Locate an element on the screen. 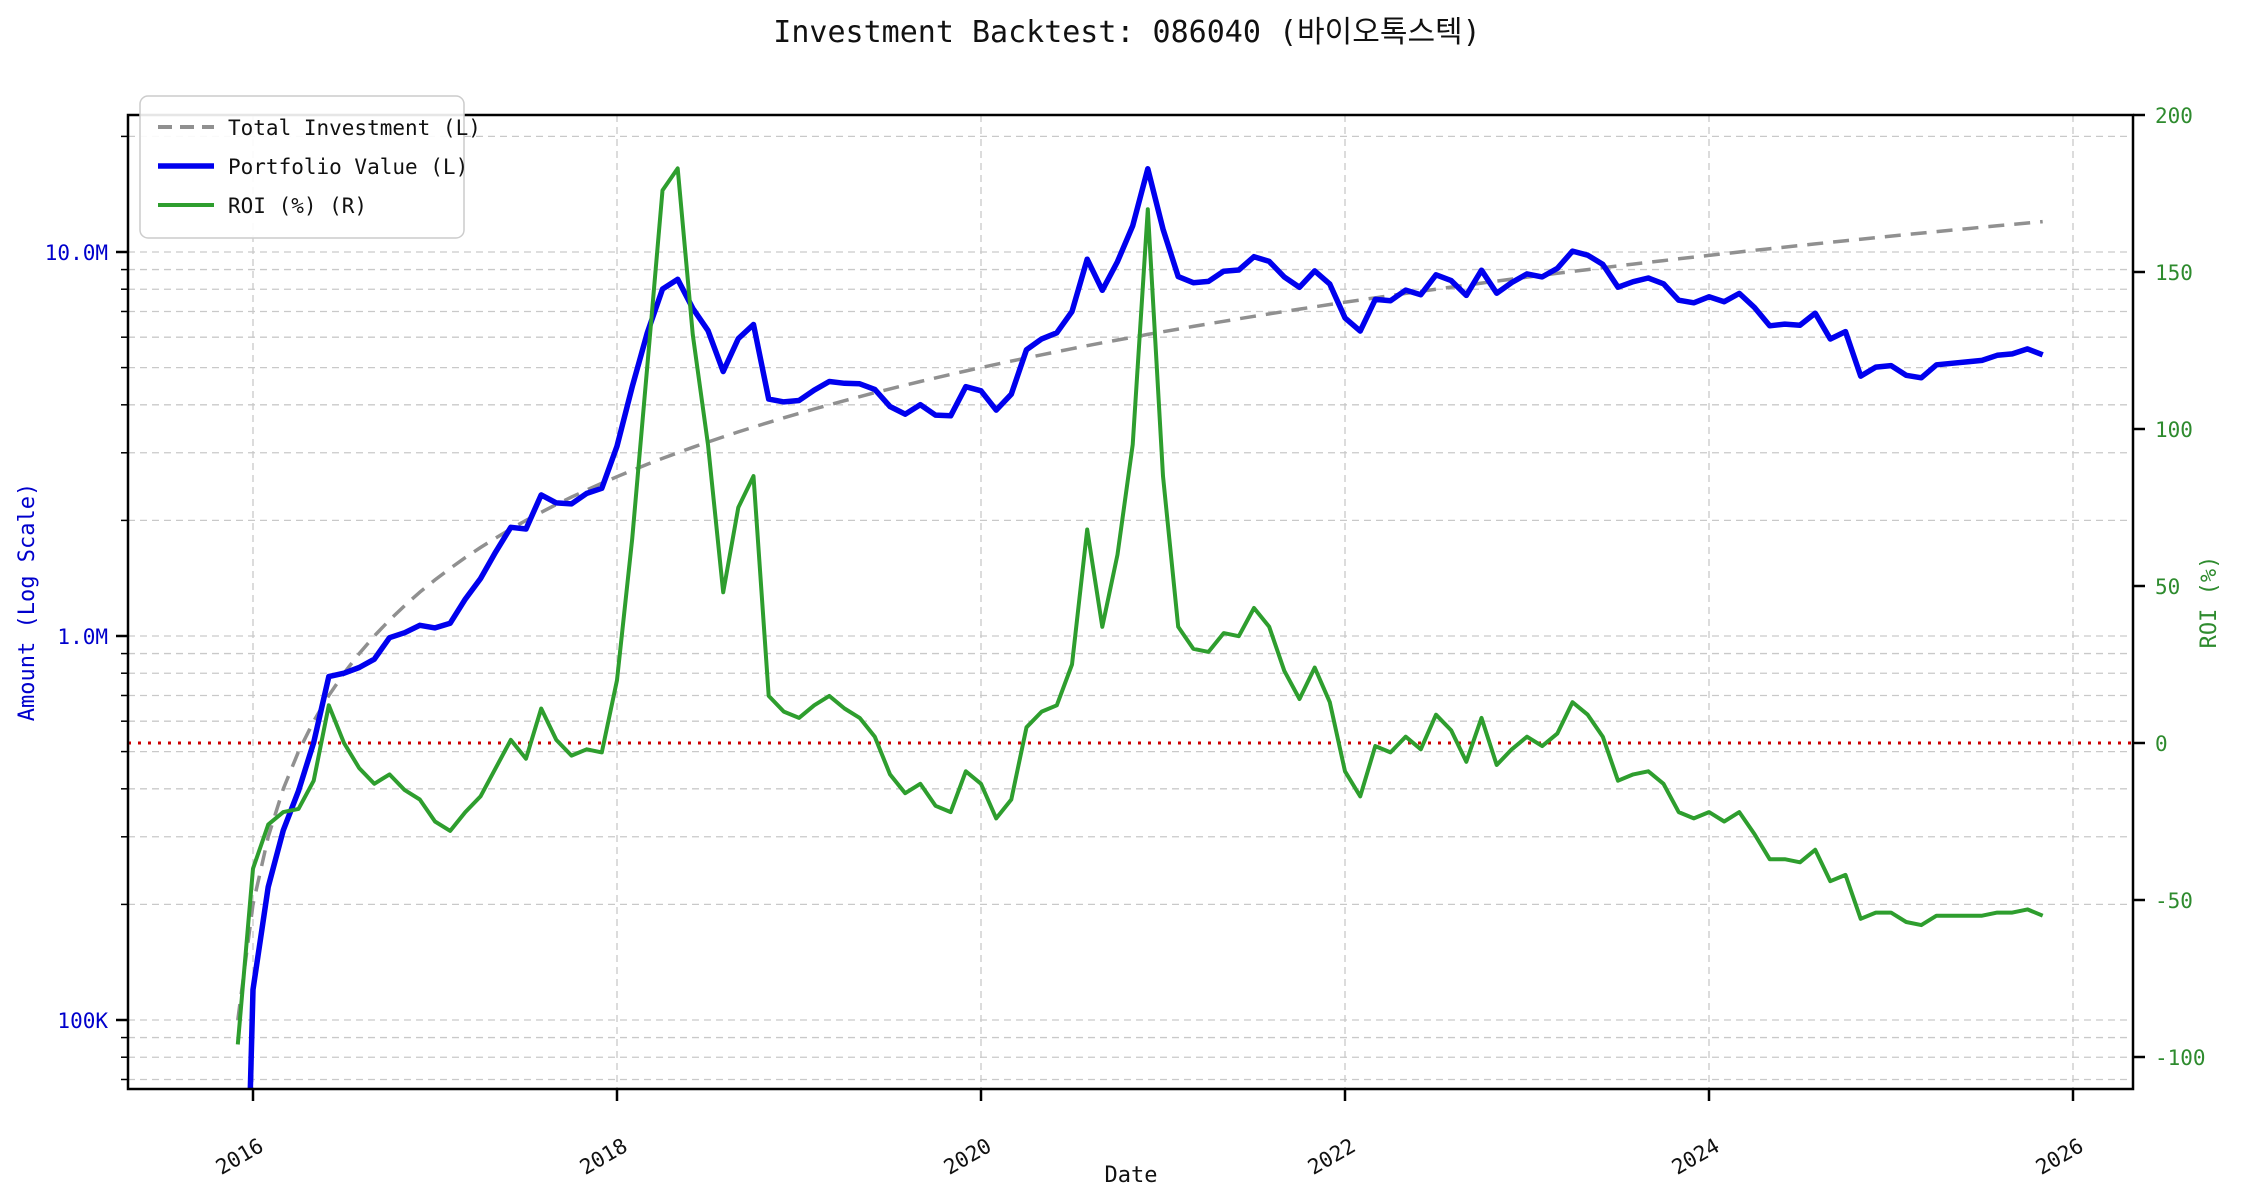  x-tick-label-2022: 2022 is located at coordinates (1332, 1157).